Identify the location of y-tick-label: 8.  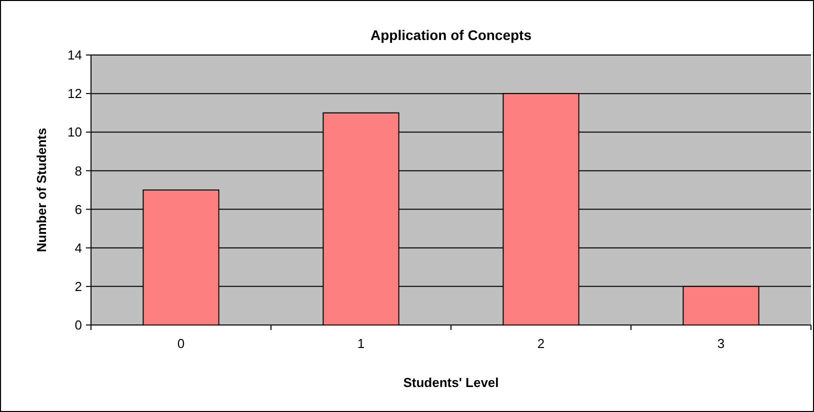
(78, 170).